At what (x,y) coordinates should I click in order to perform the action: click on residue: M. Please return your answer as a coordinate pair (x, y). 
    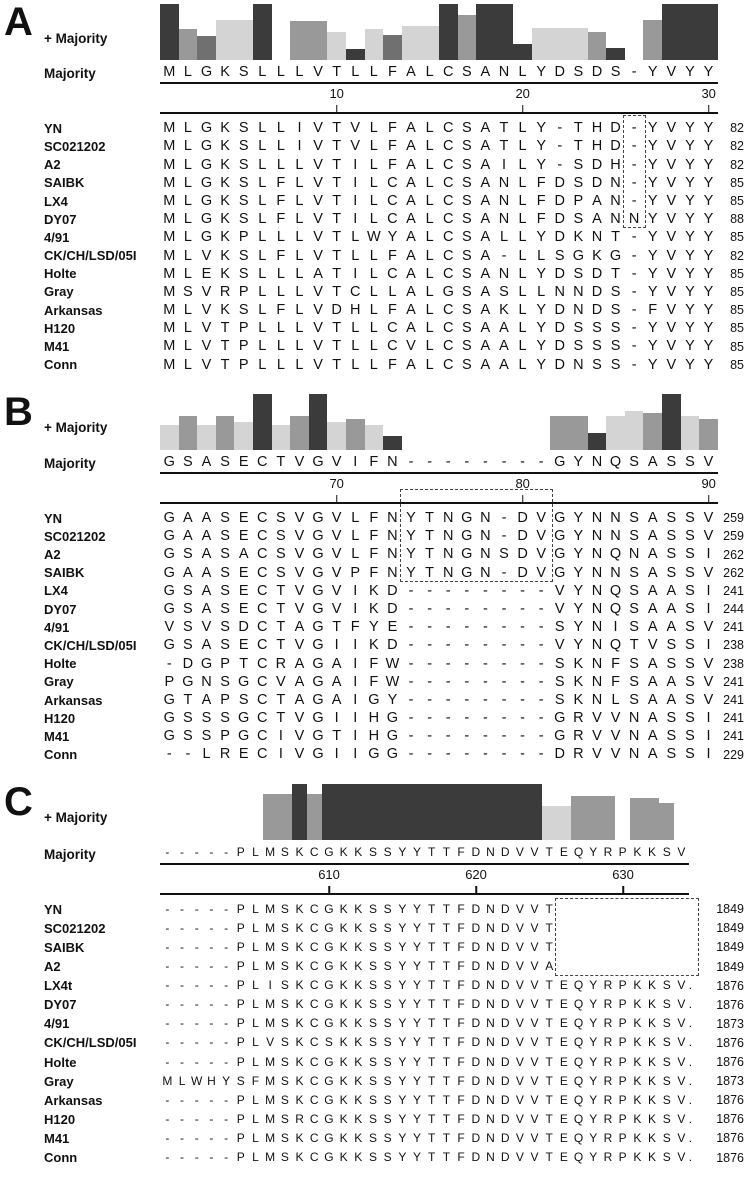
    Looking at the image, I should click on (270, 1080).